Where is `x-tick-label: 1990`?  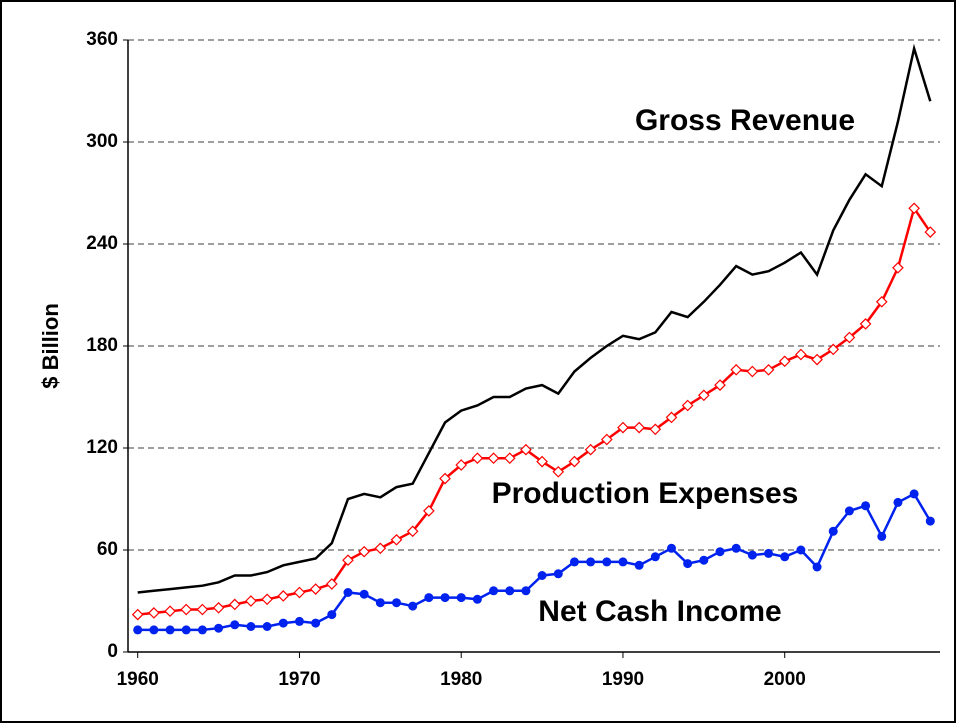
x-tick-label: 1990 is located at coordinates (623, 679).